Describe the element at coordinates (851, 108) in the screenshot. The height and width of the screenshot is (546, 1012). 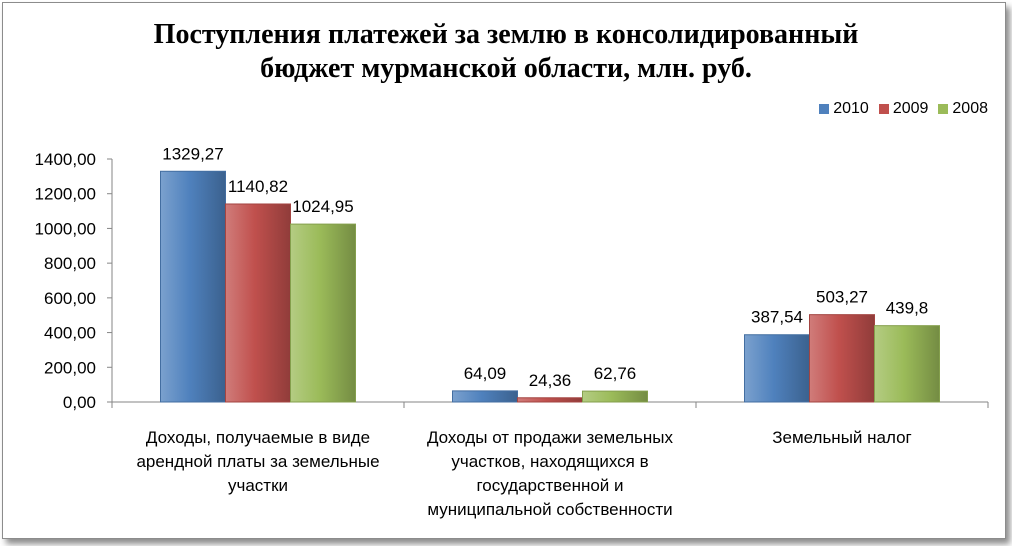
I see `legend-label-2010: 2010` at that location.